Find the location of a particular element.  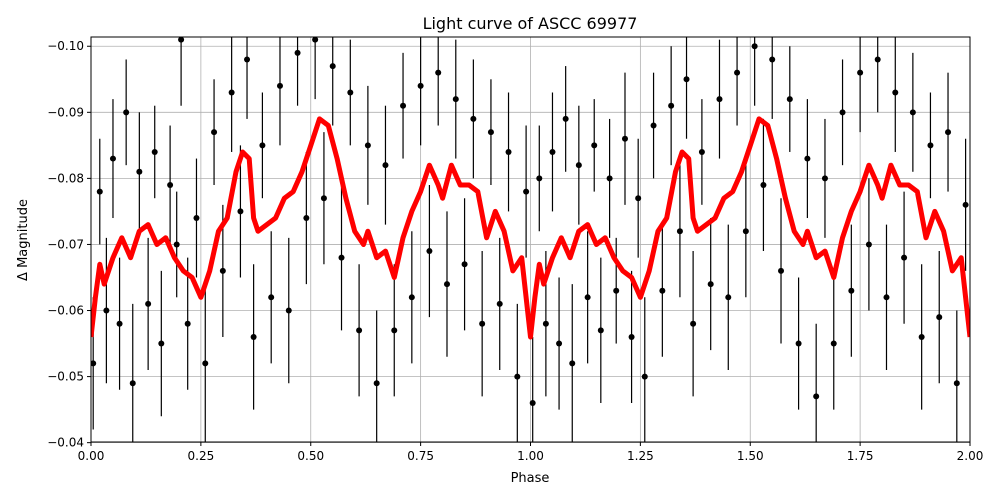

x-tick-label: 0.25 is located at coordinates (201, 456).